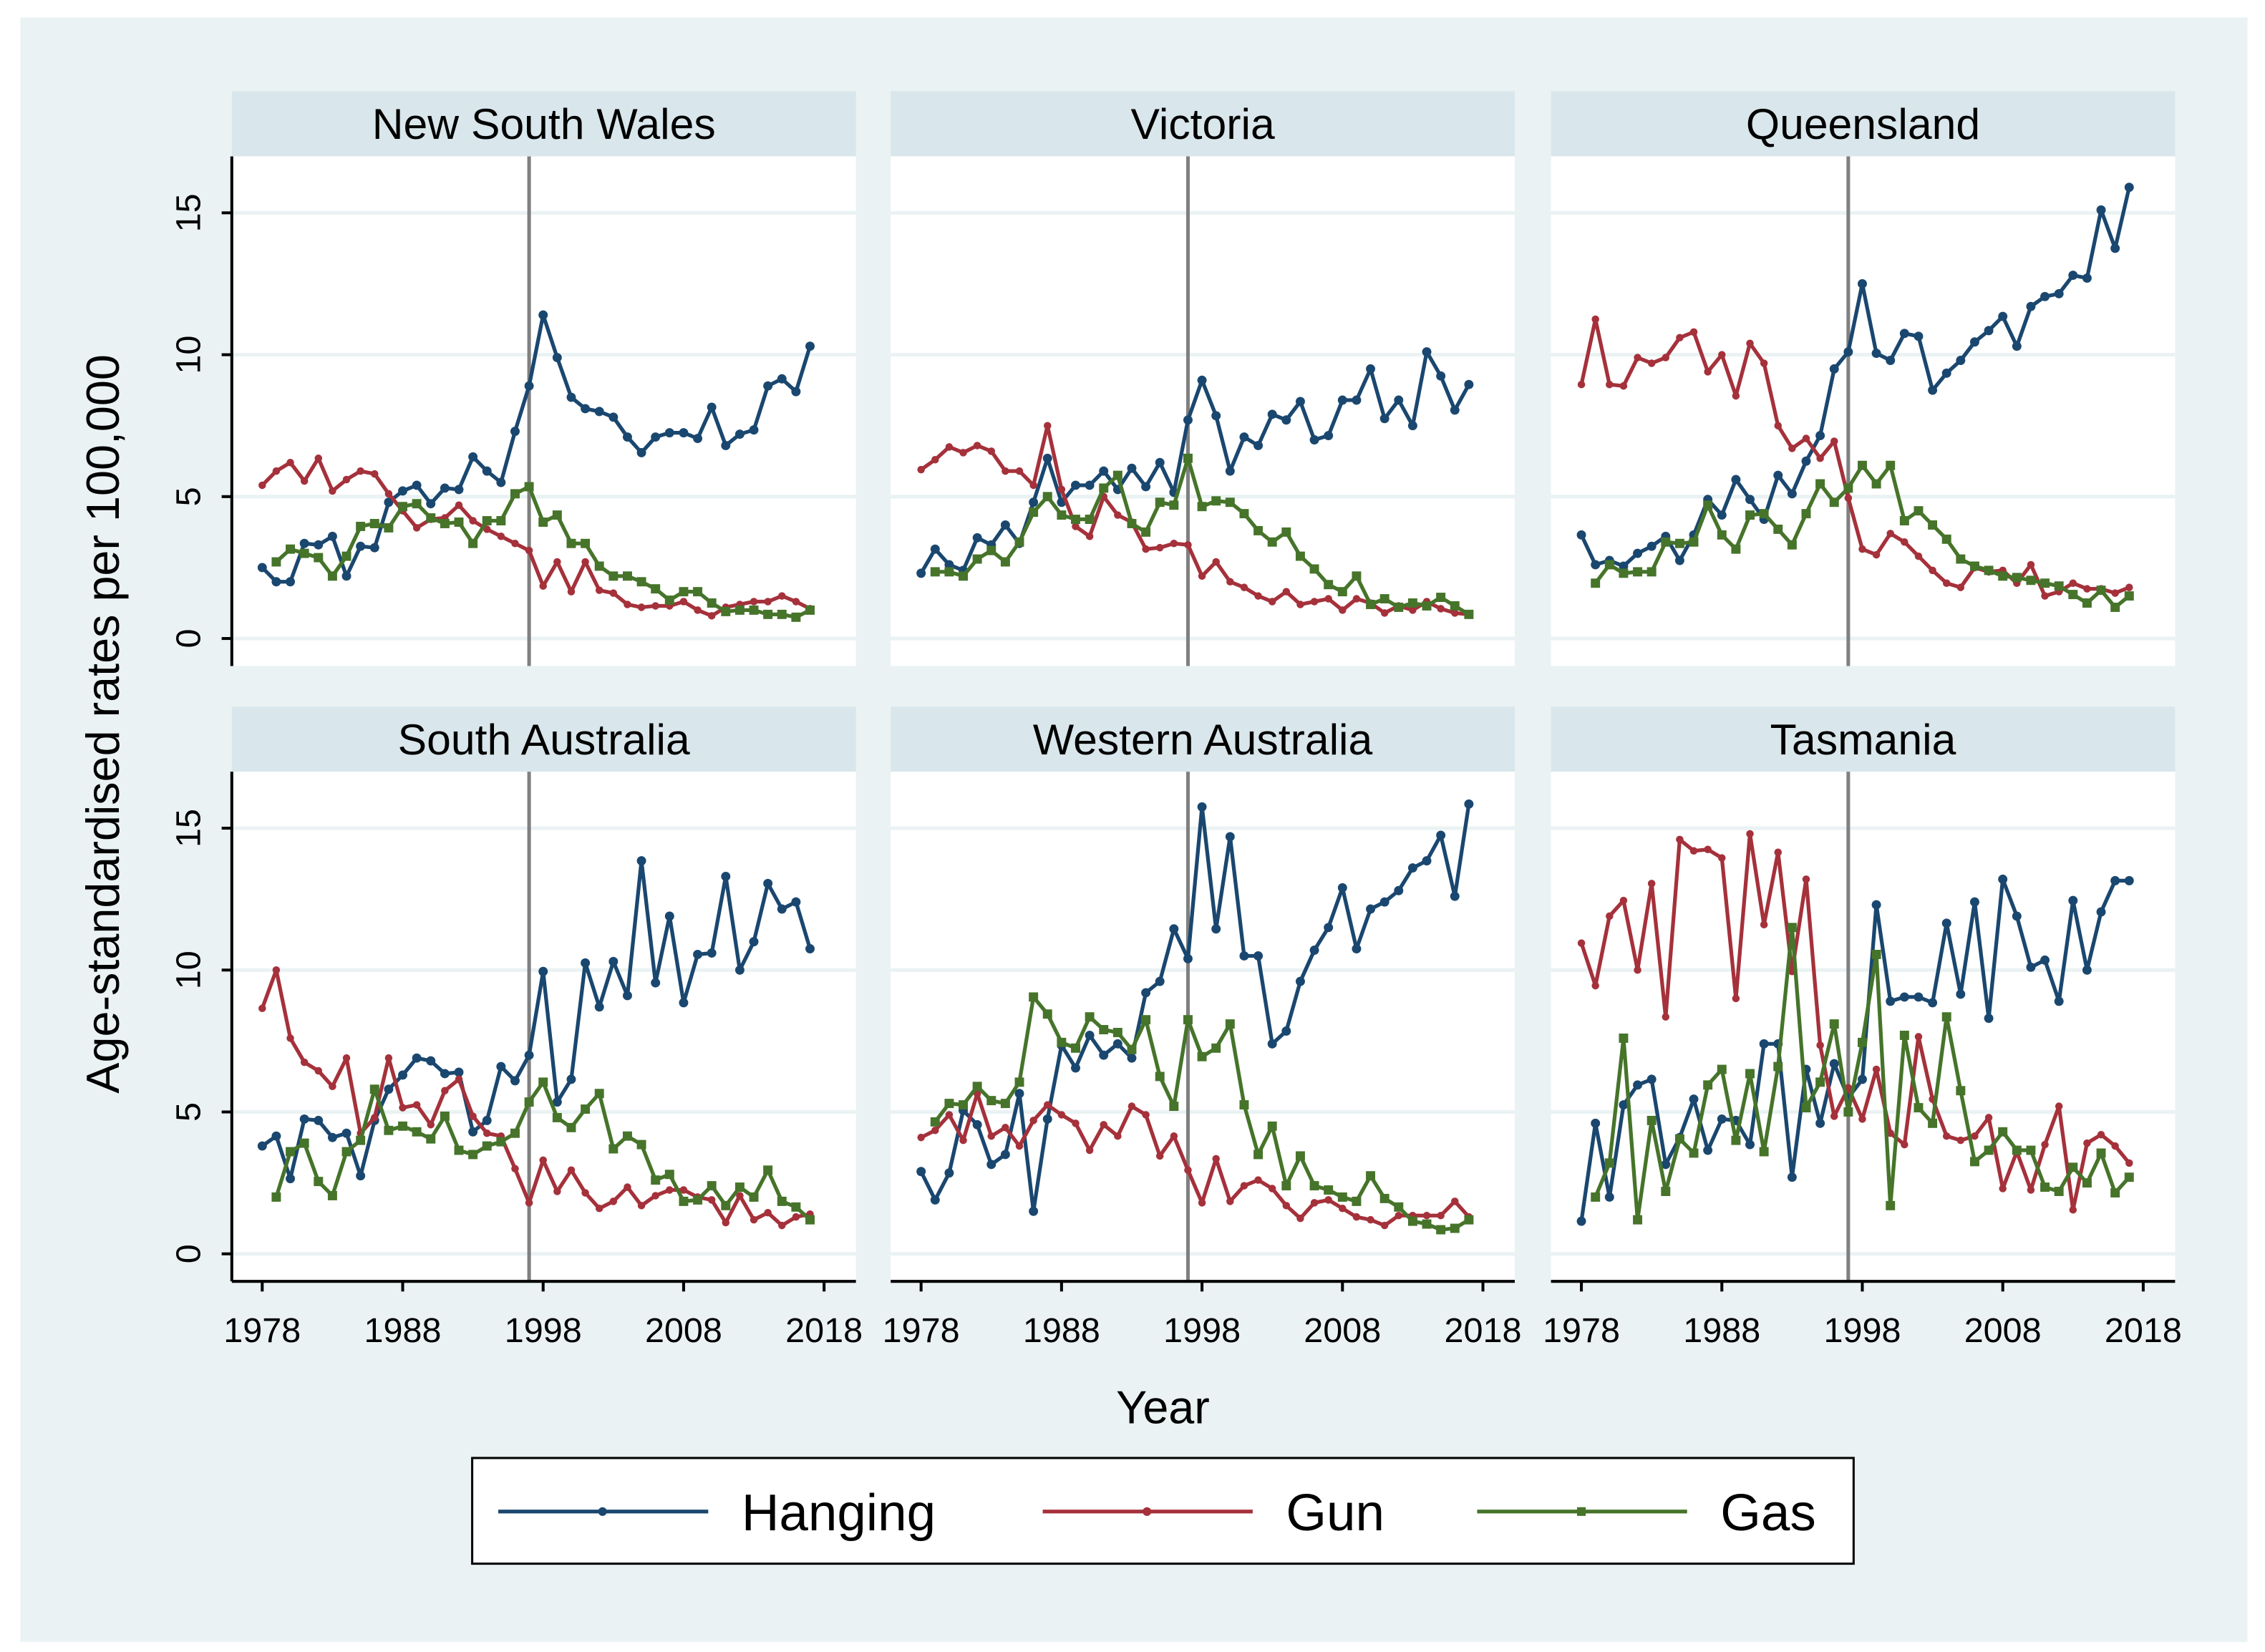 Image resolution: width=2265 pixels, height=1652 pixels. Describe the element at coordinates (1203, 739) in the screenshot. I see `panel-title: Western Australia` at that location.